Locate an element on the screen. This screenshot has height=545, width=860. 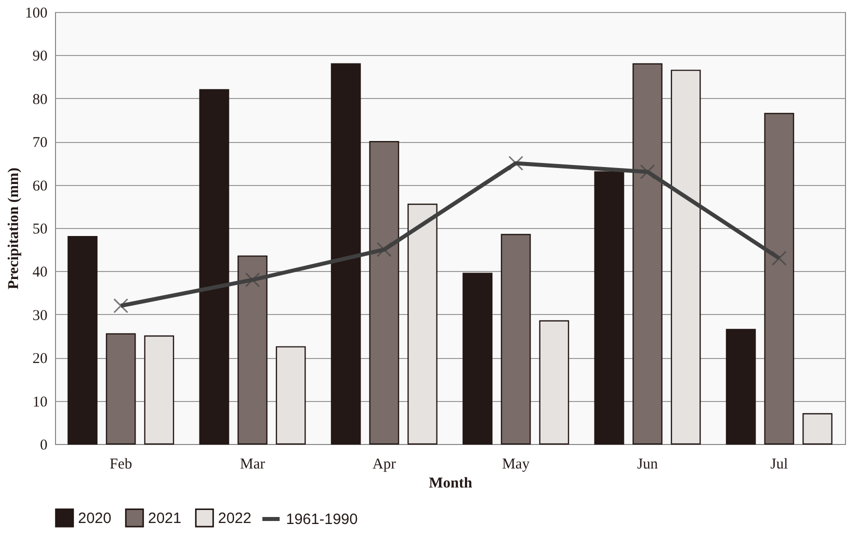
x-tick-label: Jul is located at coordinates (779, 464).